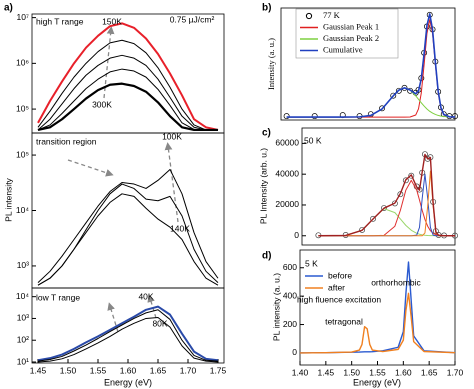 The width and height of the screenshot is (474, 389). Describe the element at coordinates (192, 19) in the screenshot. I see `annotation: 0.75 µJ/cm²` at that location.